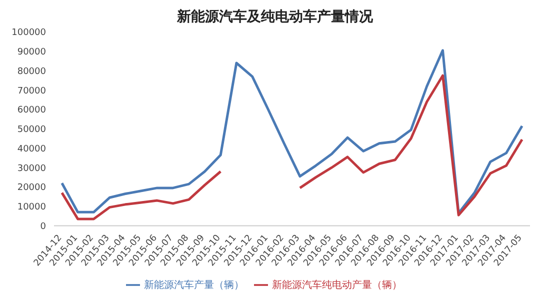 The image size is (550, 300). What do you see at coordinates (31, 207) in the screenshot?
I see `y-tick-label: 10000` at bounding box center [31, 207].